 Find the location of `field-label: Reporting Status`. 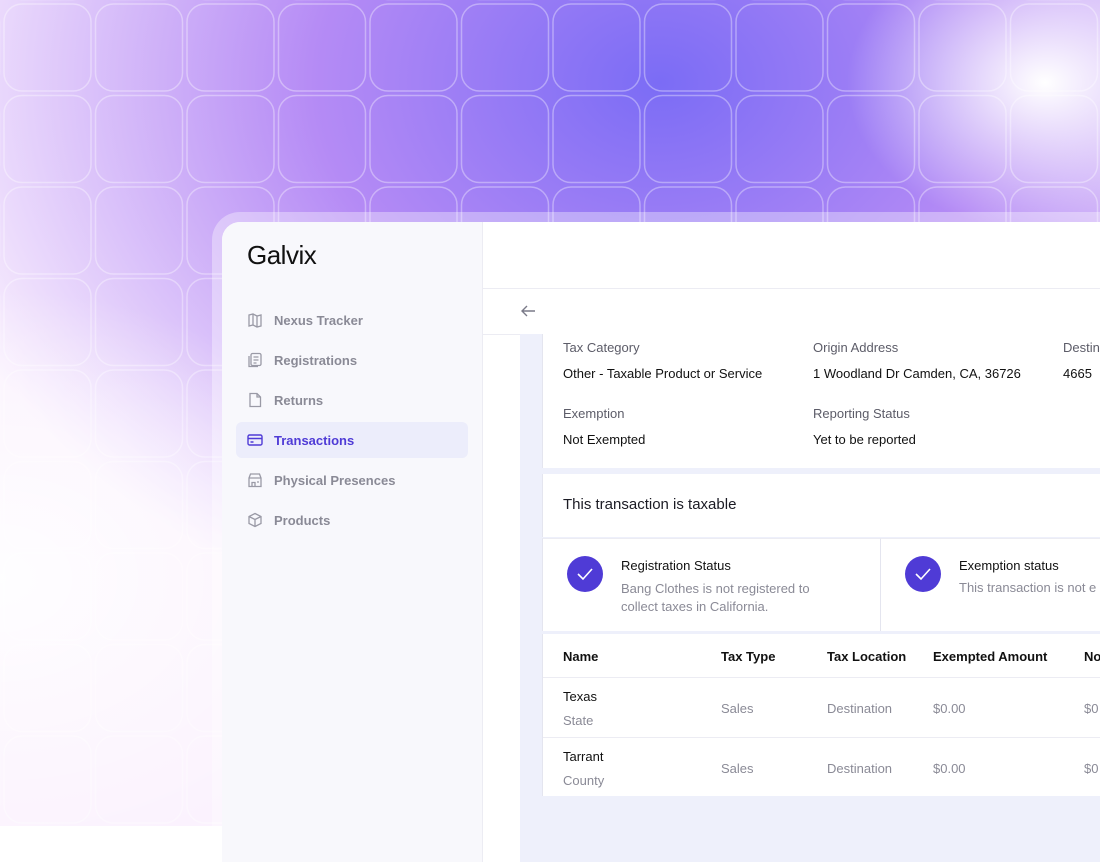

field-label: Reporting Status is located at coordinates (861, 413).